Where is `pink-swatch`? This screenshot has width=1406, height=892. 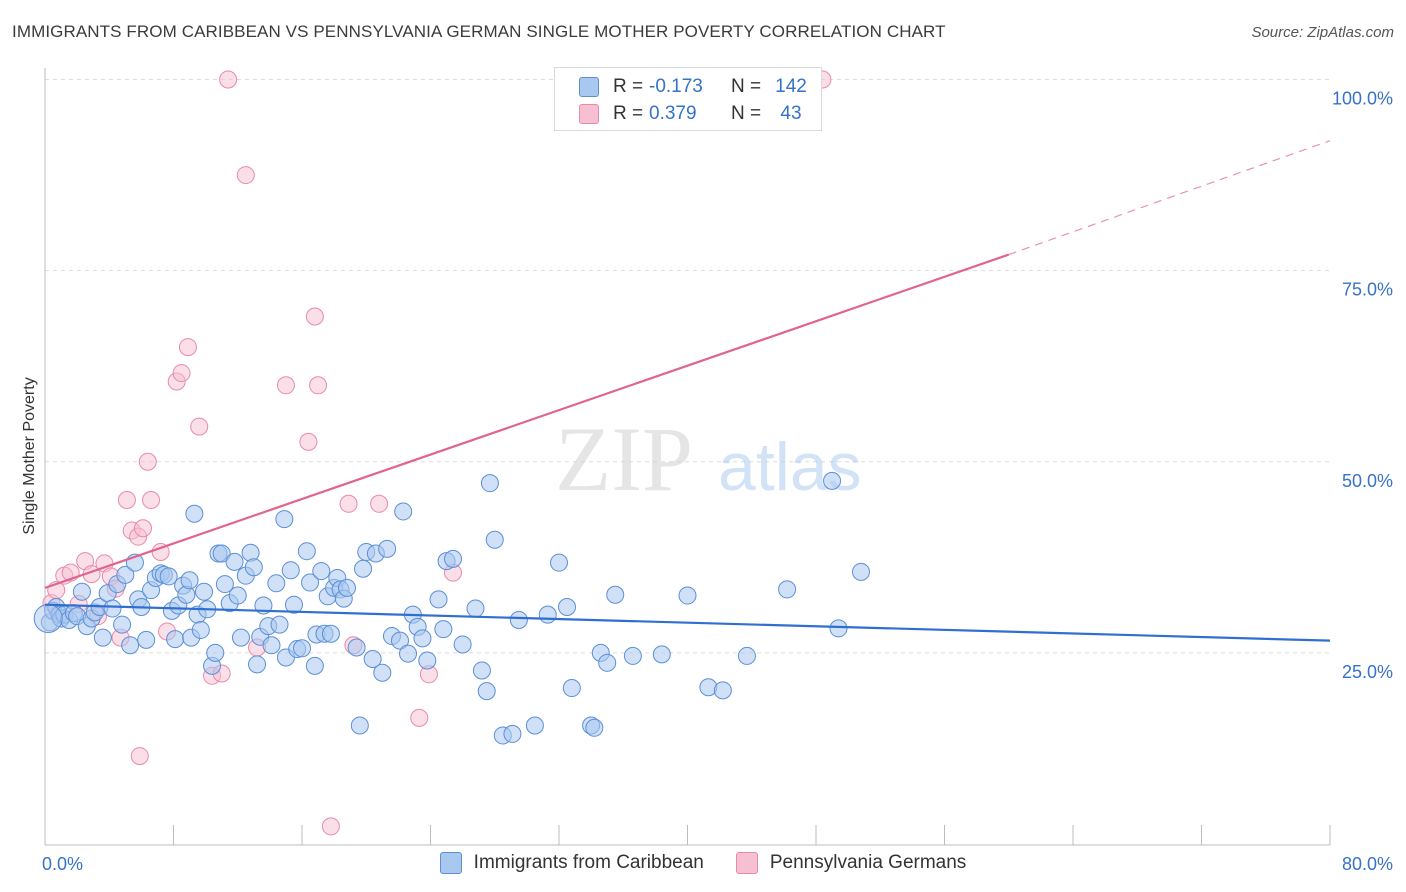 pink-swatch is located at coordinates (589, 114).